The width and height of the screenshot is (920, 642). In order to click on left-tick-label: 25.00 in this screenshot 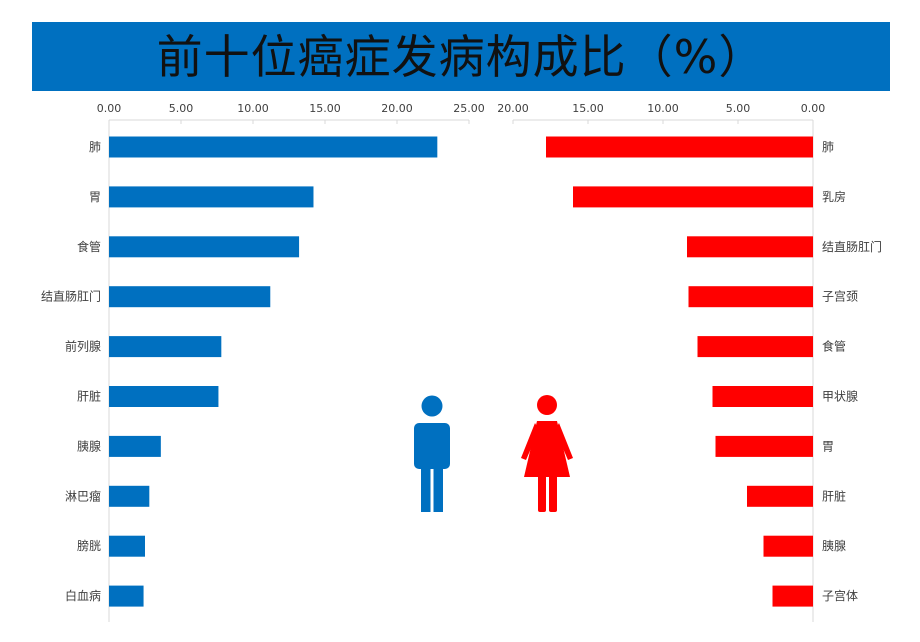, I will do `click(469, 108)`.